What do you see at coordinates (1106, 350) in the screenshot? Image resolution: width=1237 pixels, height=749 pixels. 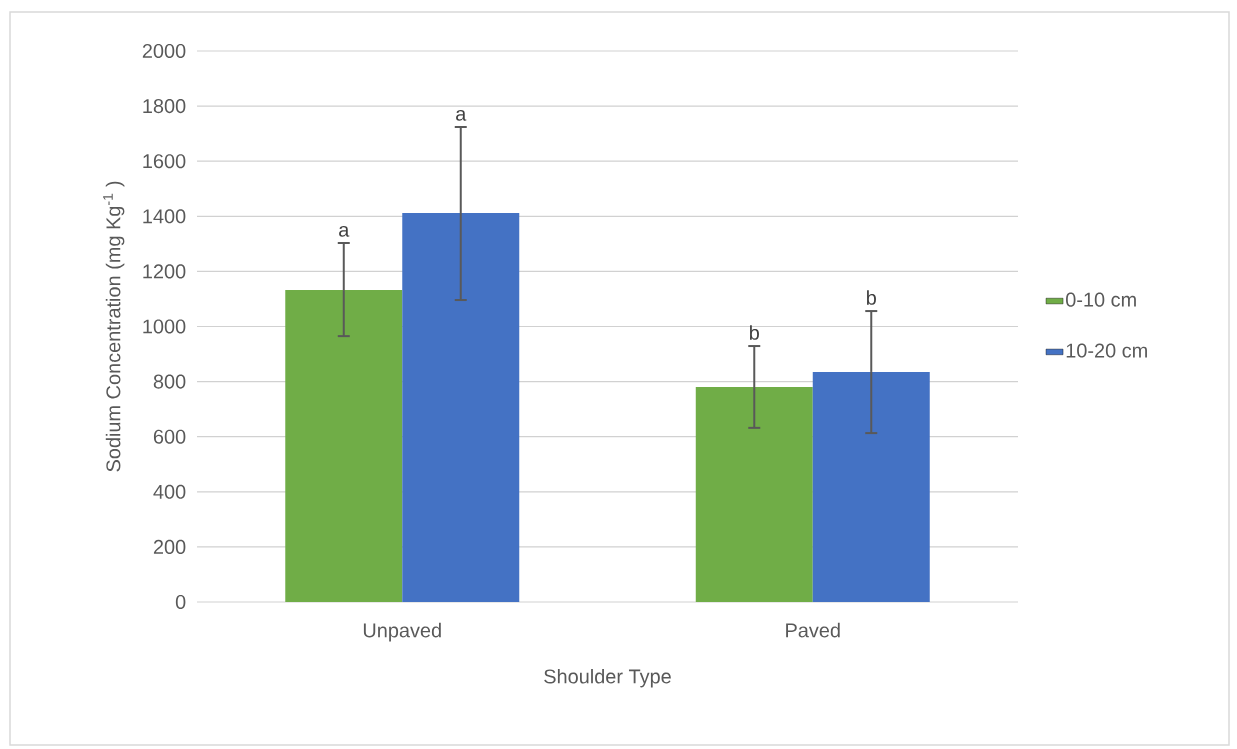 I see `legend-label: 10-20 cm` at bounding box center [1106, 350].